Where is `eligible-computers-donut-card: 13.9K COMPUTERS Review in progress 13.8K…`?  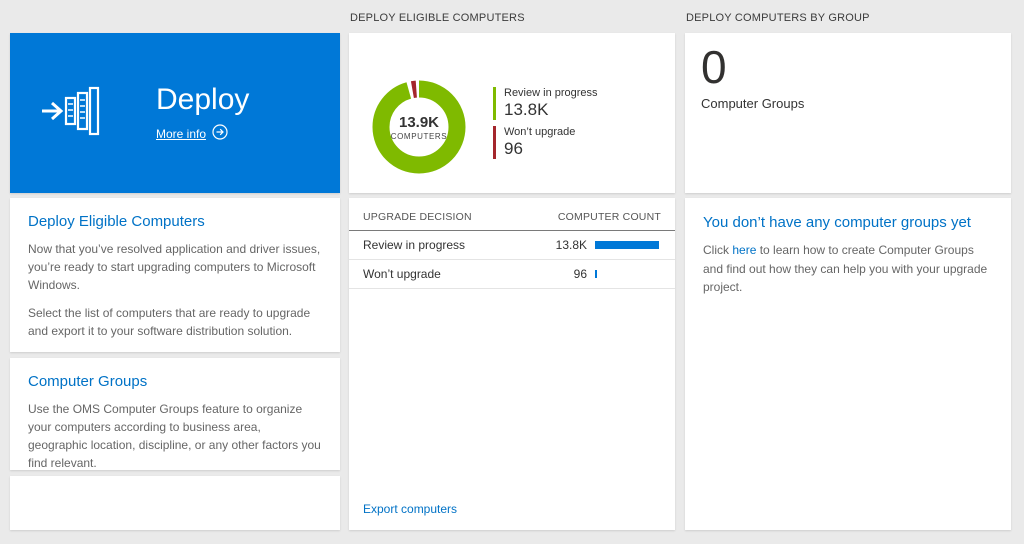 eligible-computers-donut-card: 13.9K COMPUTERS Review in progress 13.8K… is located at coordinates (512, 113).